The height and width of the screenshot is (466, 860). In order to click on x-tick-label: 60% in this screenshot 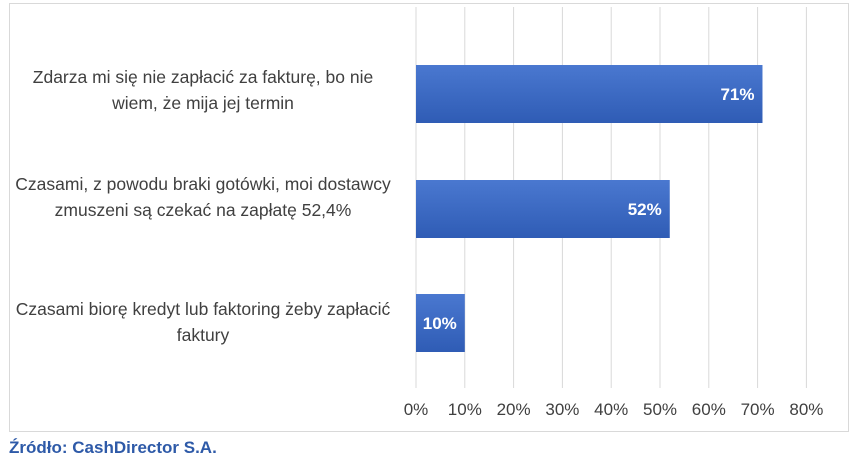, I will do `click(709, 409)`.